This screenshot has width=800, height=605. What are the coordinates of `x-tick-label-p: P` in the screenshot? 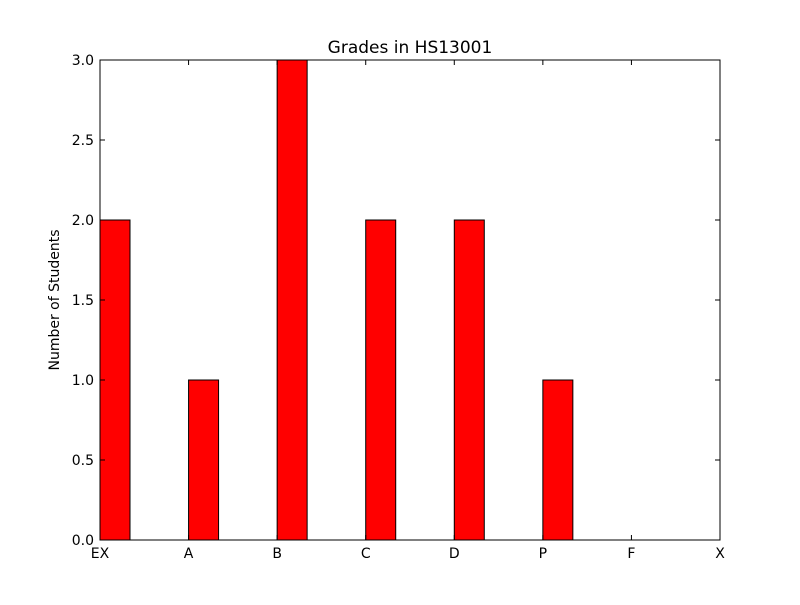 It's located at (543, 554).